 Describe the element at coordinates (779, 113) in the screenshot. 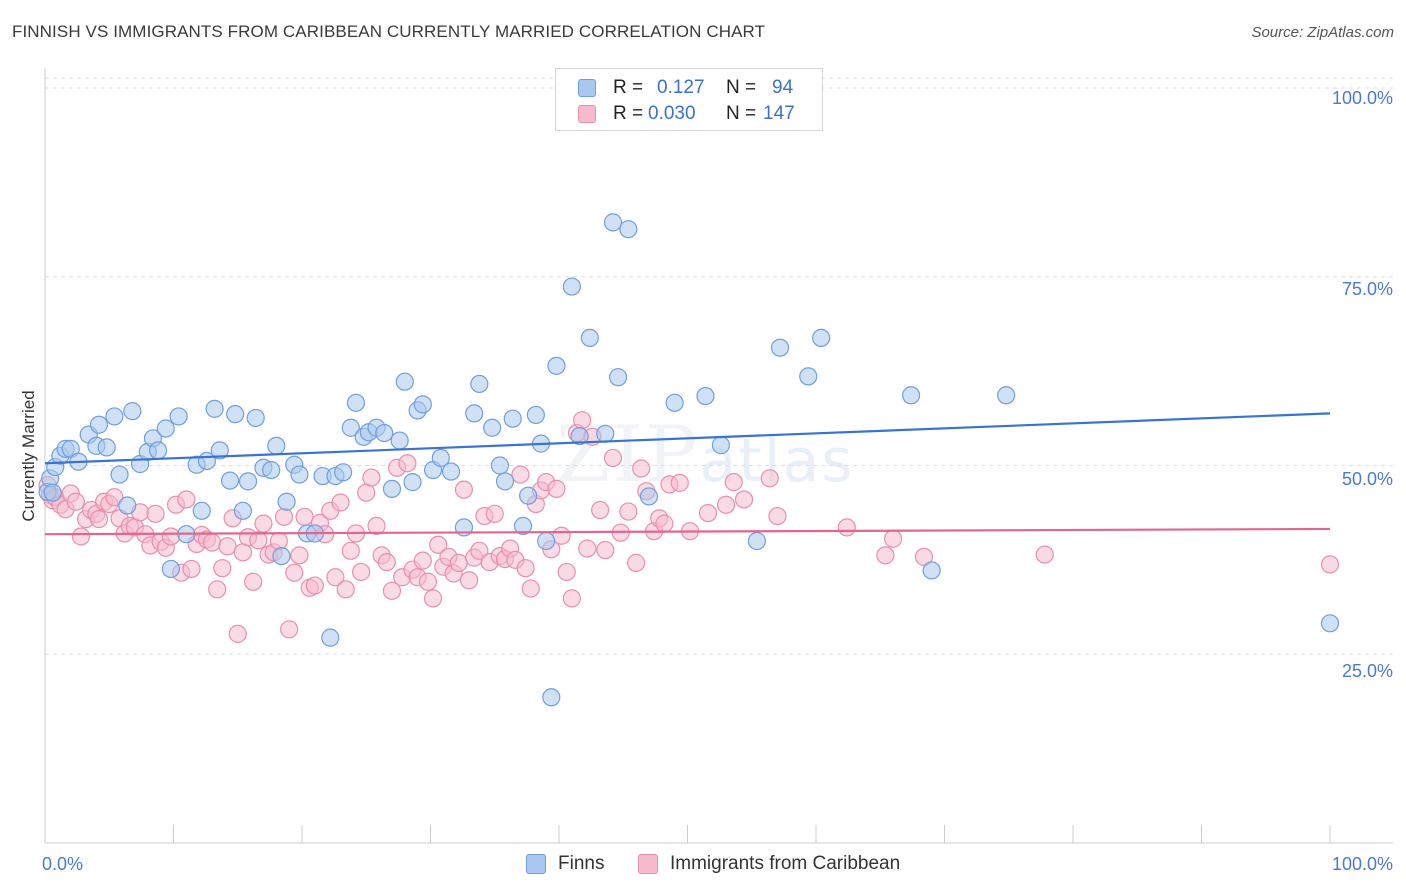

I see `legend-n-value: 147` at that location.